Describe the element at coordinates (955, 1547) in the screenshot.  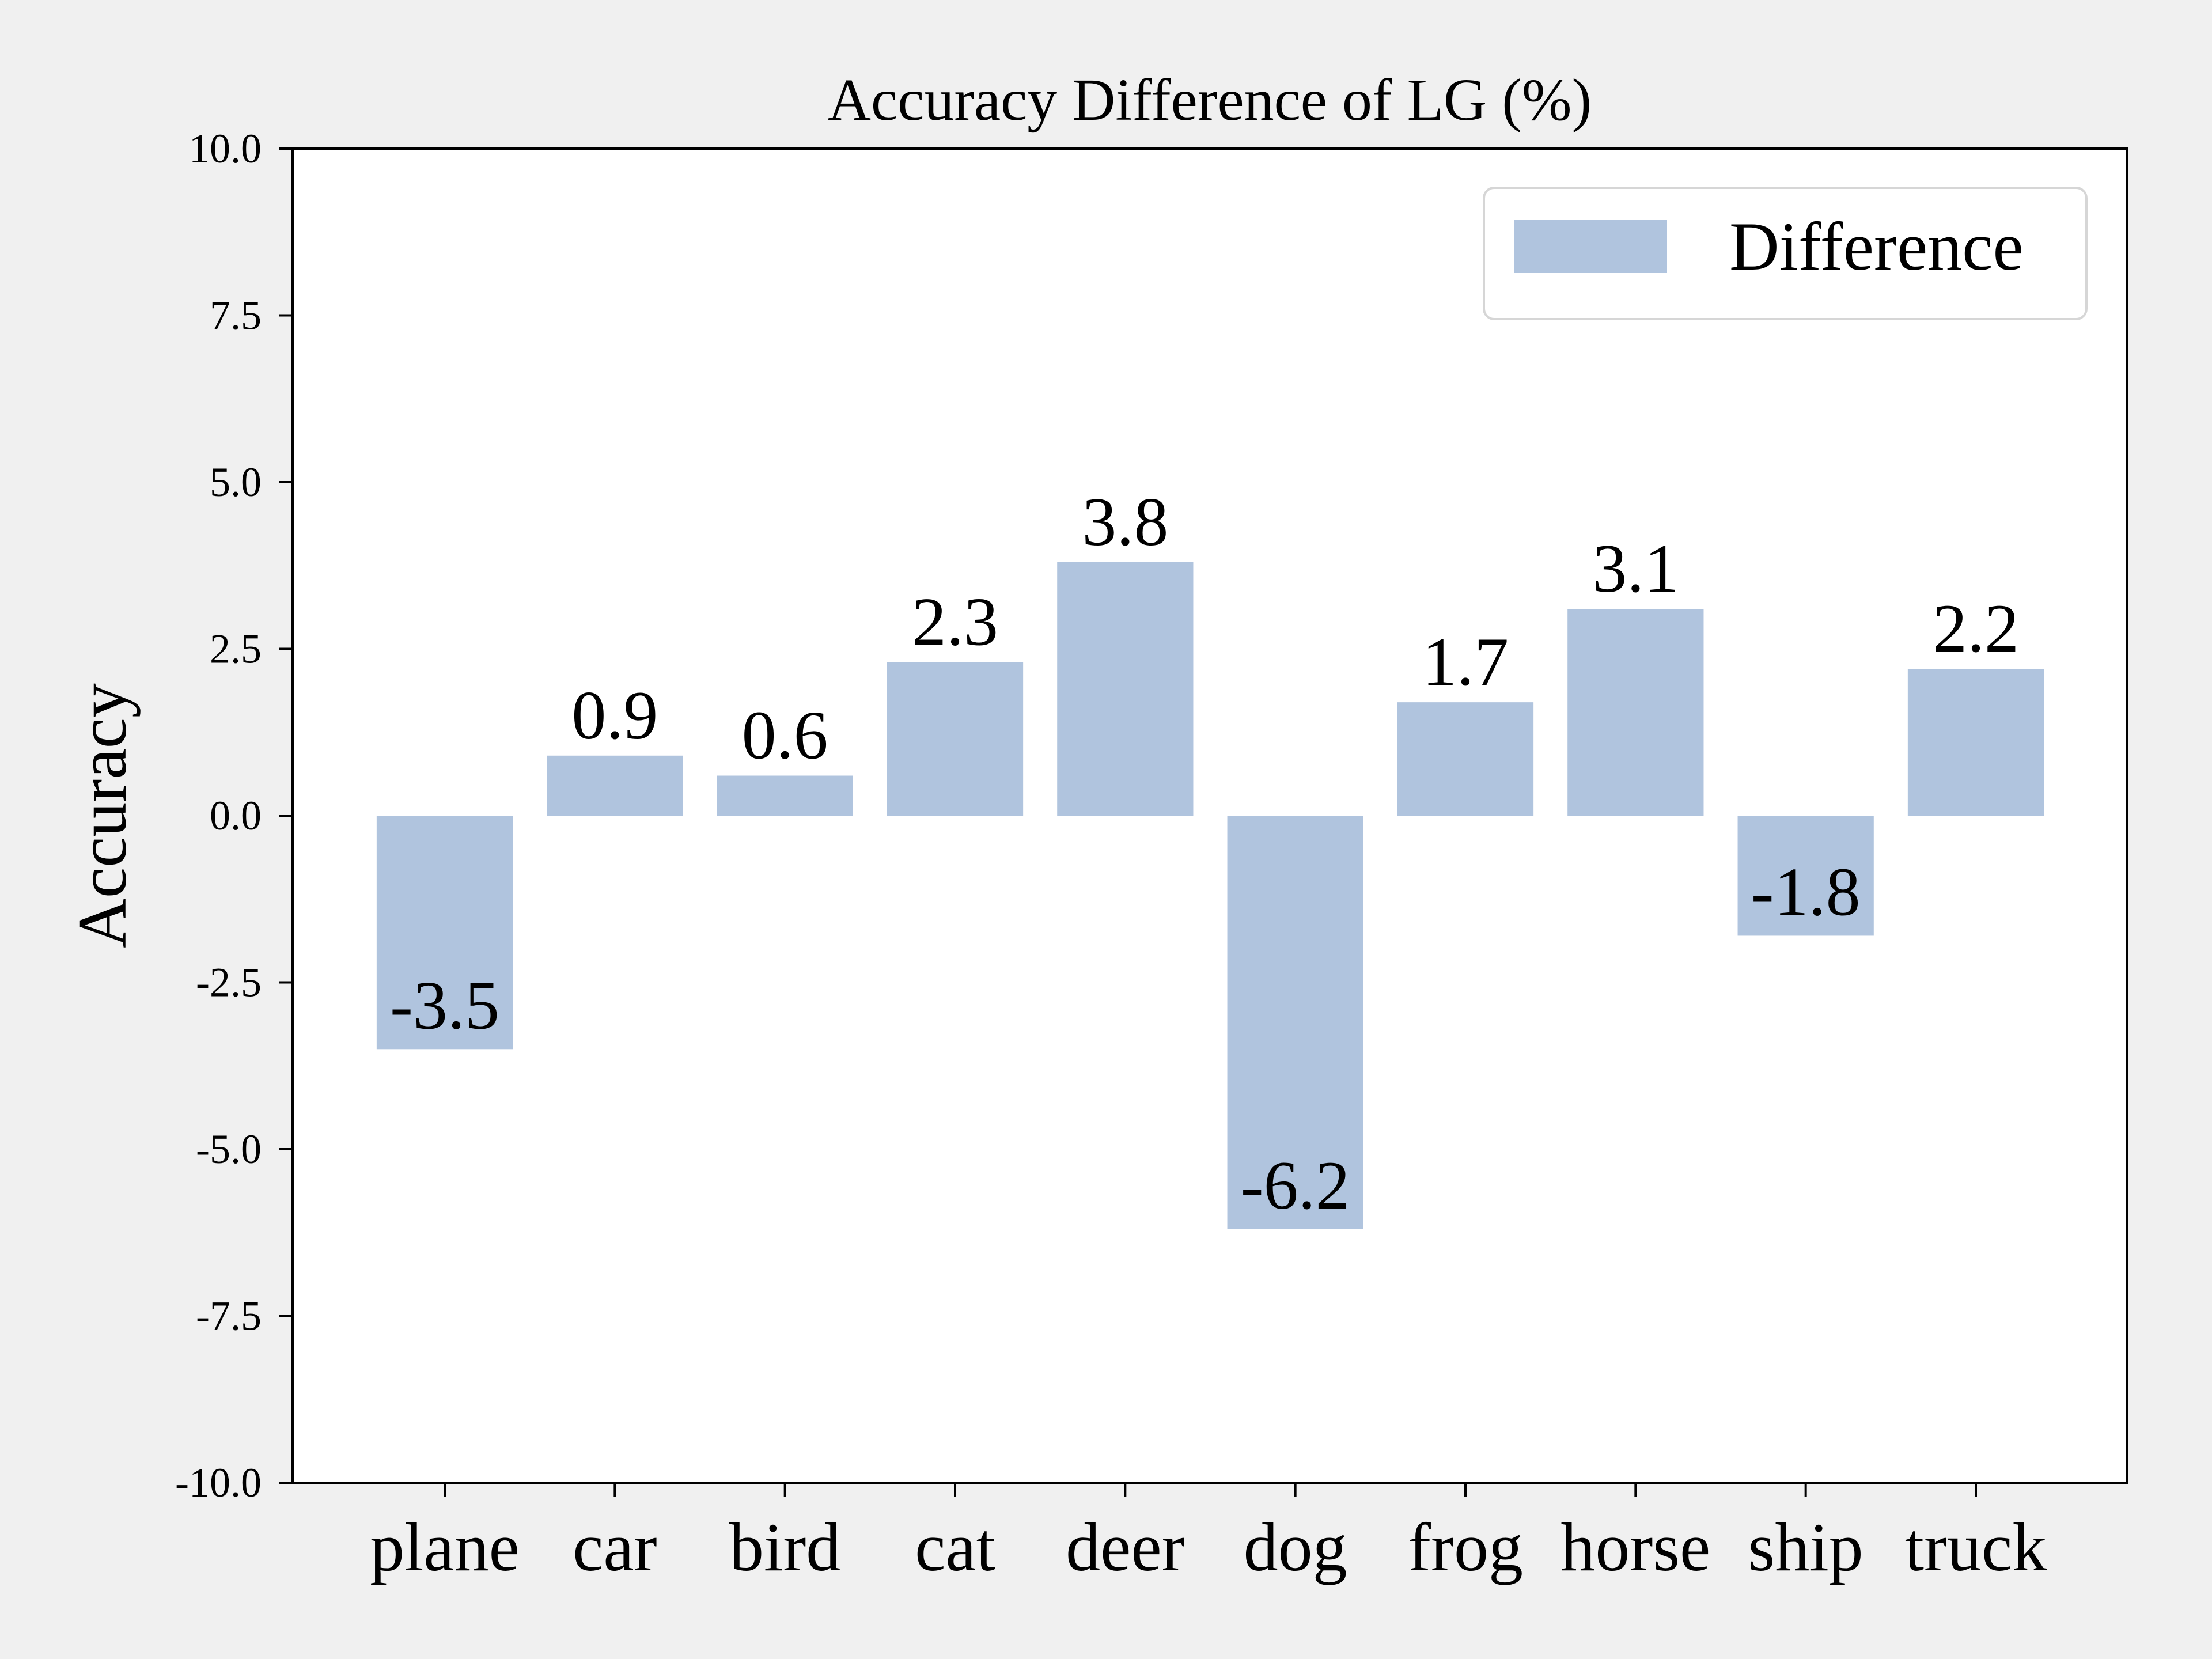
I see `x-tick-label-cat: cat` at that location.